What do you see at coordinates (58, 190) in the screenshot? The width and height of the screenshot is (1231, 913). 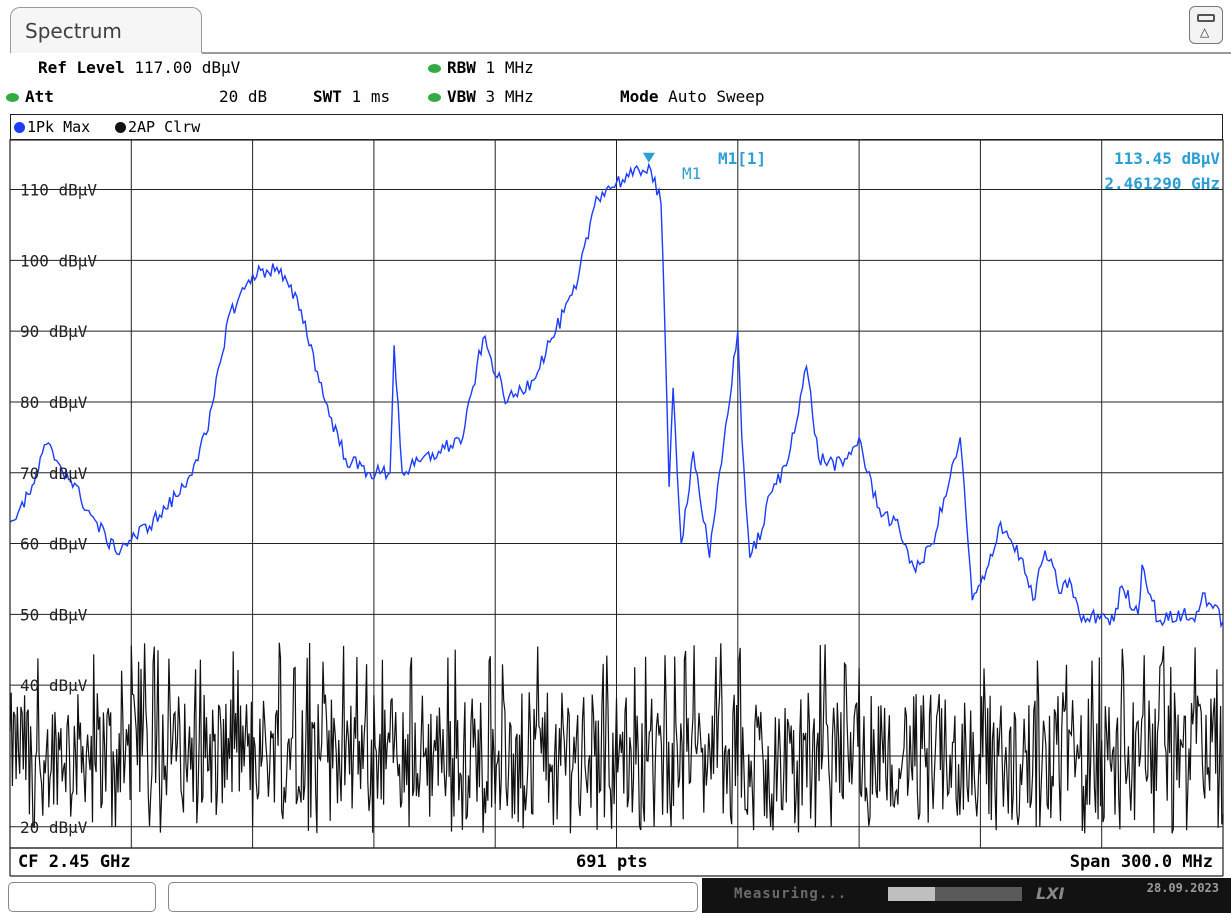 I see `y-tick-label: 110 dBµV` at bounding box center [58, 190].